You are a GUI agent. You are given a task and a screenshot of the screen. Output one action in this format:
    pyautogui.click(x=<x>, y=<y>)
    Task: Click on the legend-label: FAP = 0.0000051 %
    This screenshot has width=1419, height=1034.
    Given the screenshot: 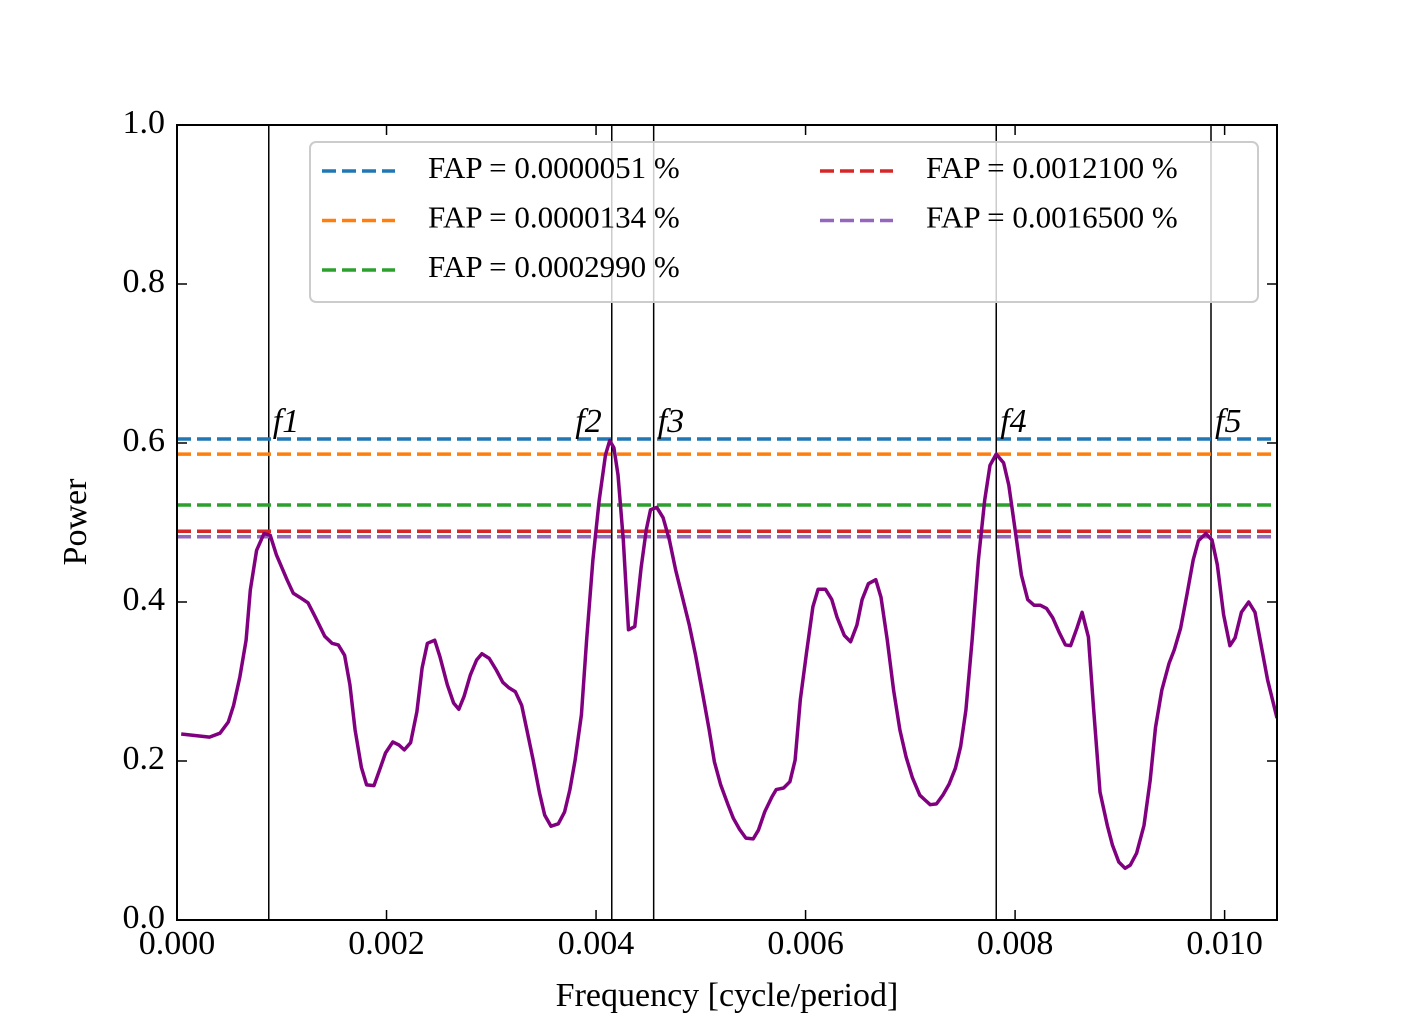 What is the action you would take?
    pyautogui.click(x=554, y=167)
    